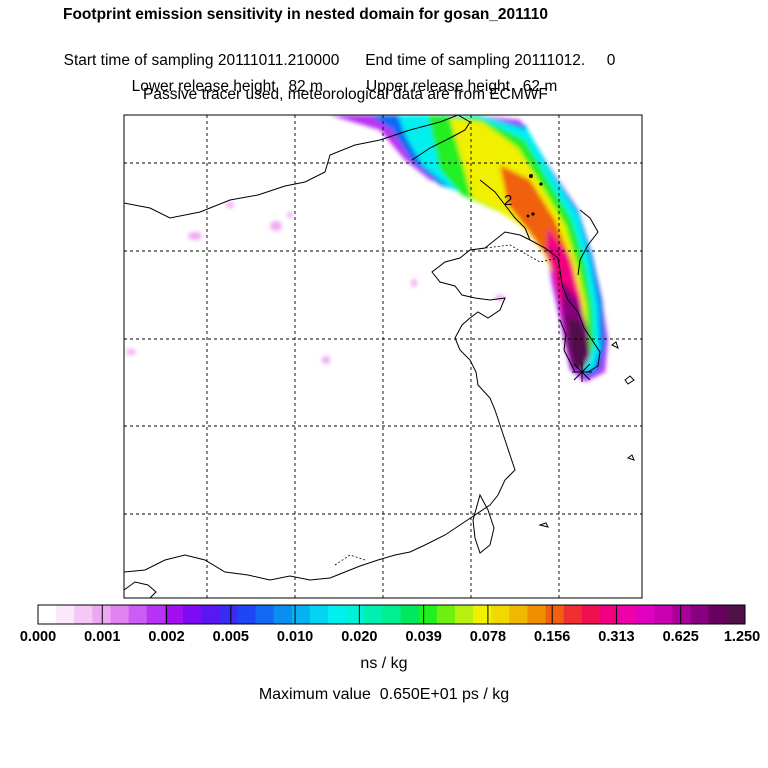  I want to click on colorbar-tick-label: 0.001, so click(102, 637).